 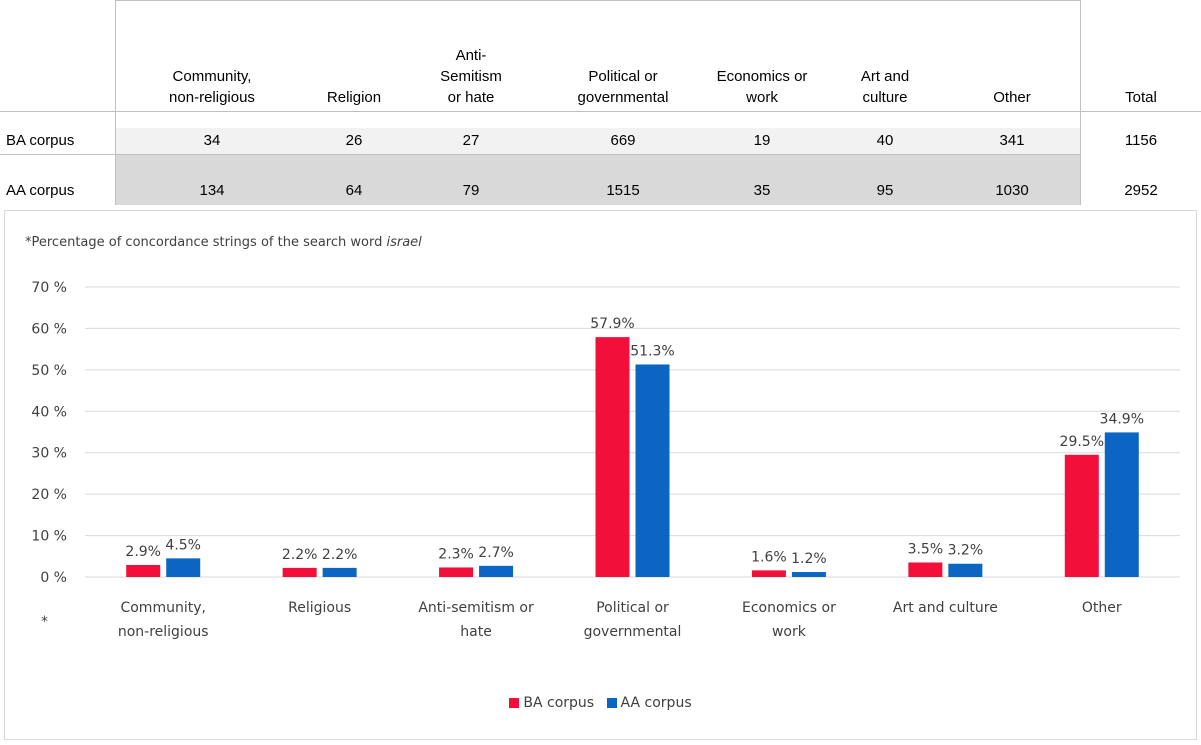 I want to click on data-label: 34.9%, so click(x=1122, y=419).